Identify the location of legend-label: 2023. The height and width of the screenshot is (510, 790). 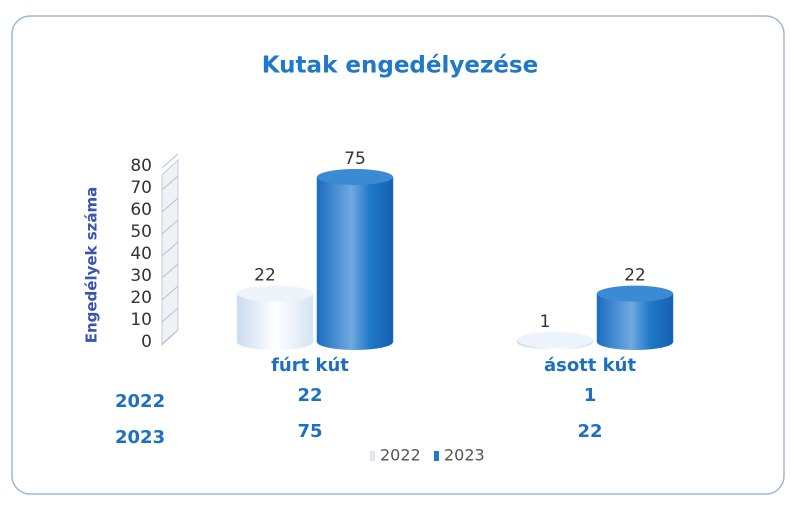
(464, 455).